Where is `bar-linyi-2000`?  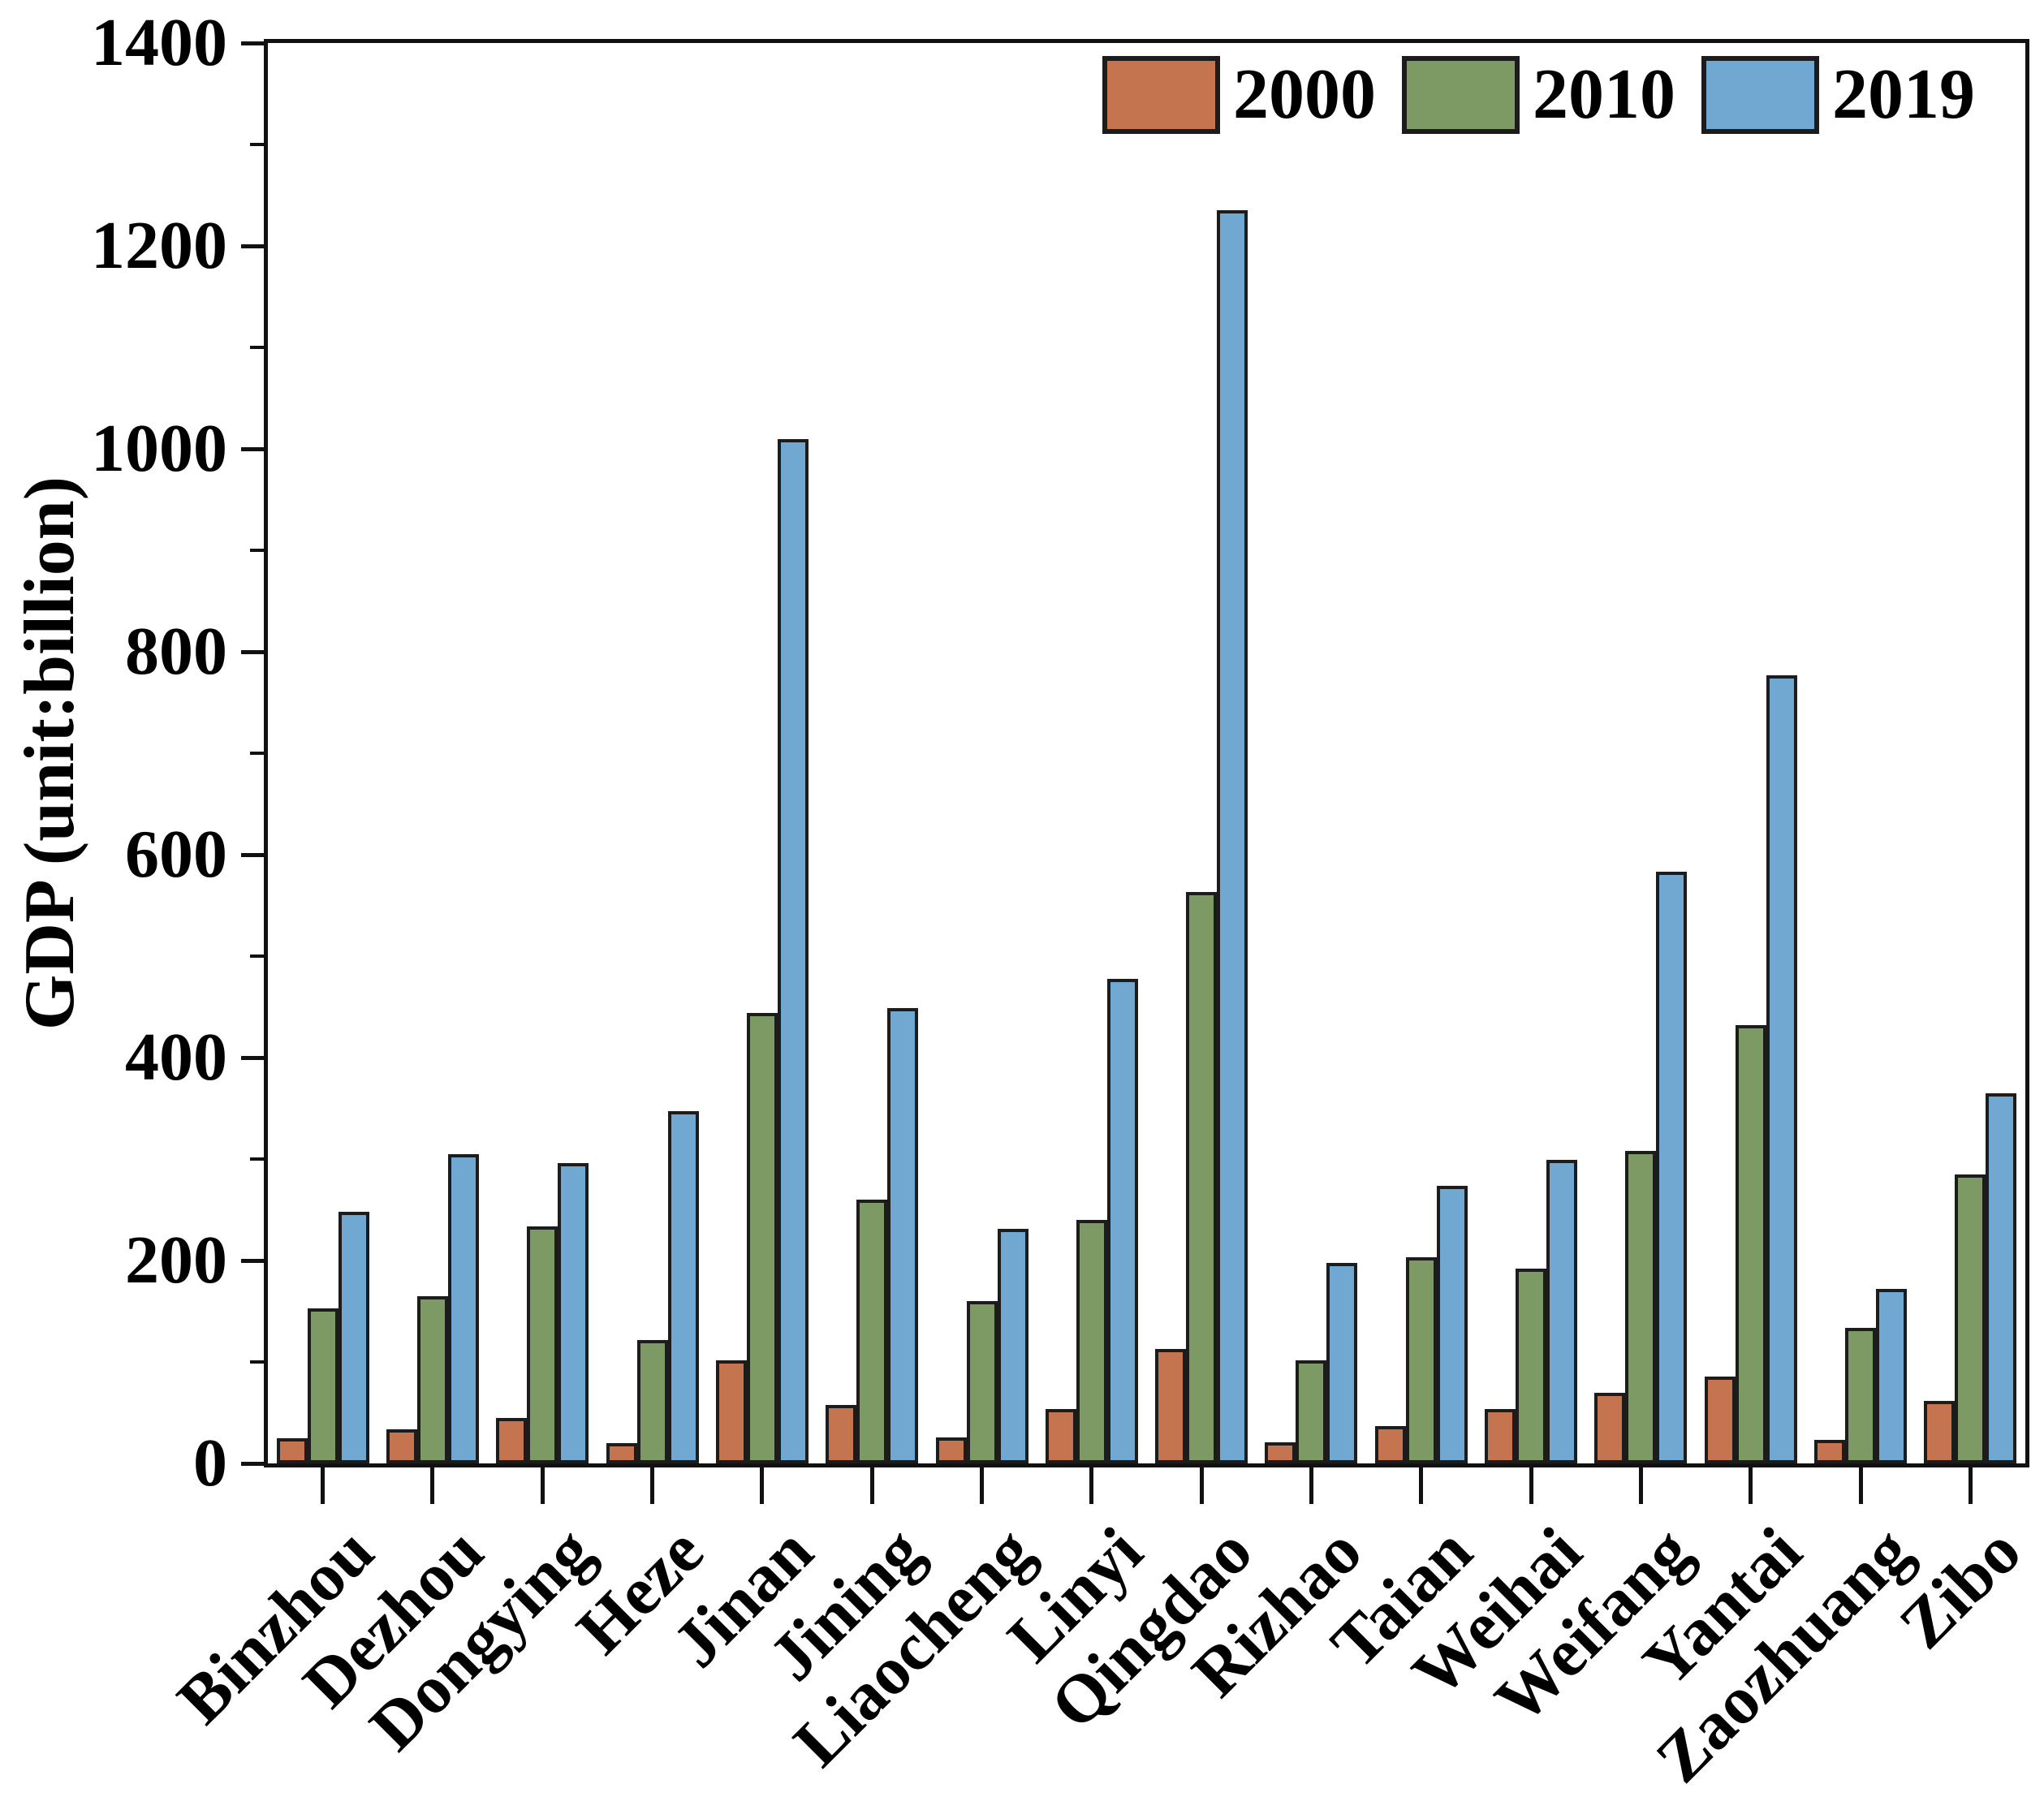
bar-linyi-2000 is located at coordinates (1061, 1435).